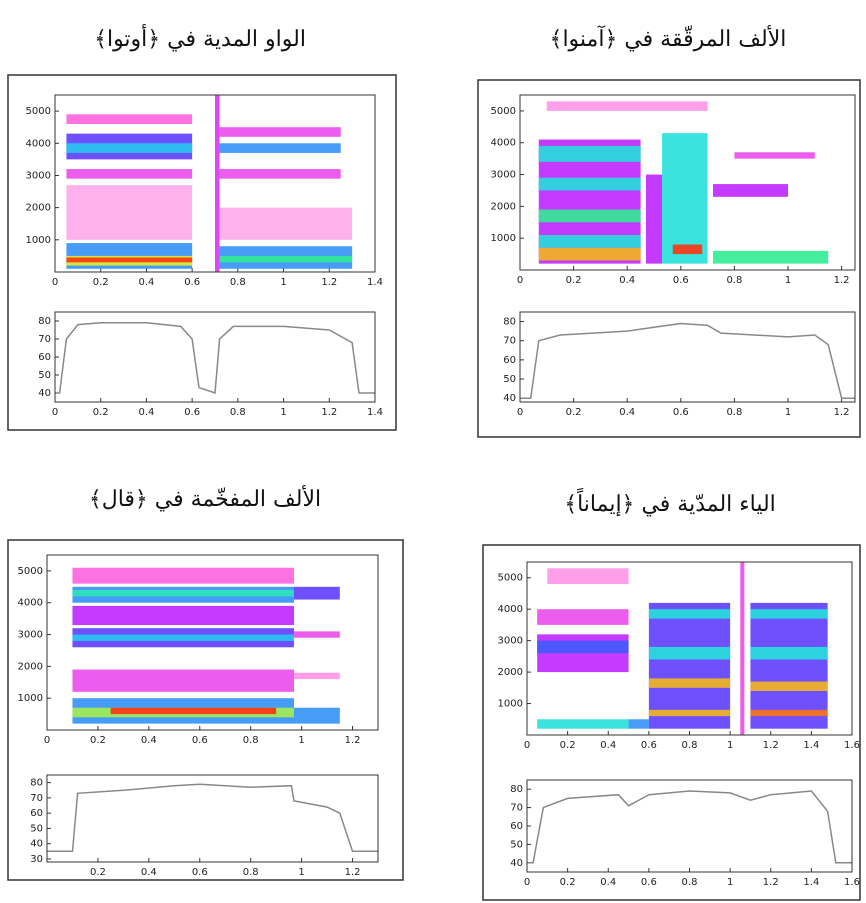 The height and width of the screenshot is (903, 866). I want to click on y-tick-label: 1000, so click(38, 240).